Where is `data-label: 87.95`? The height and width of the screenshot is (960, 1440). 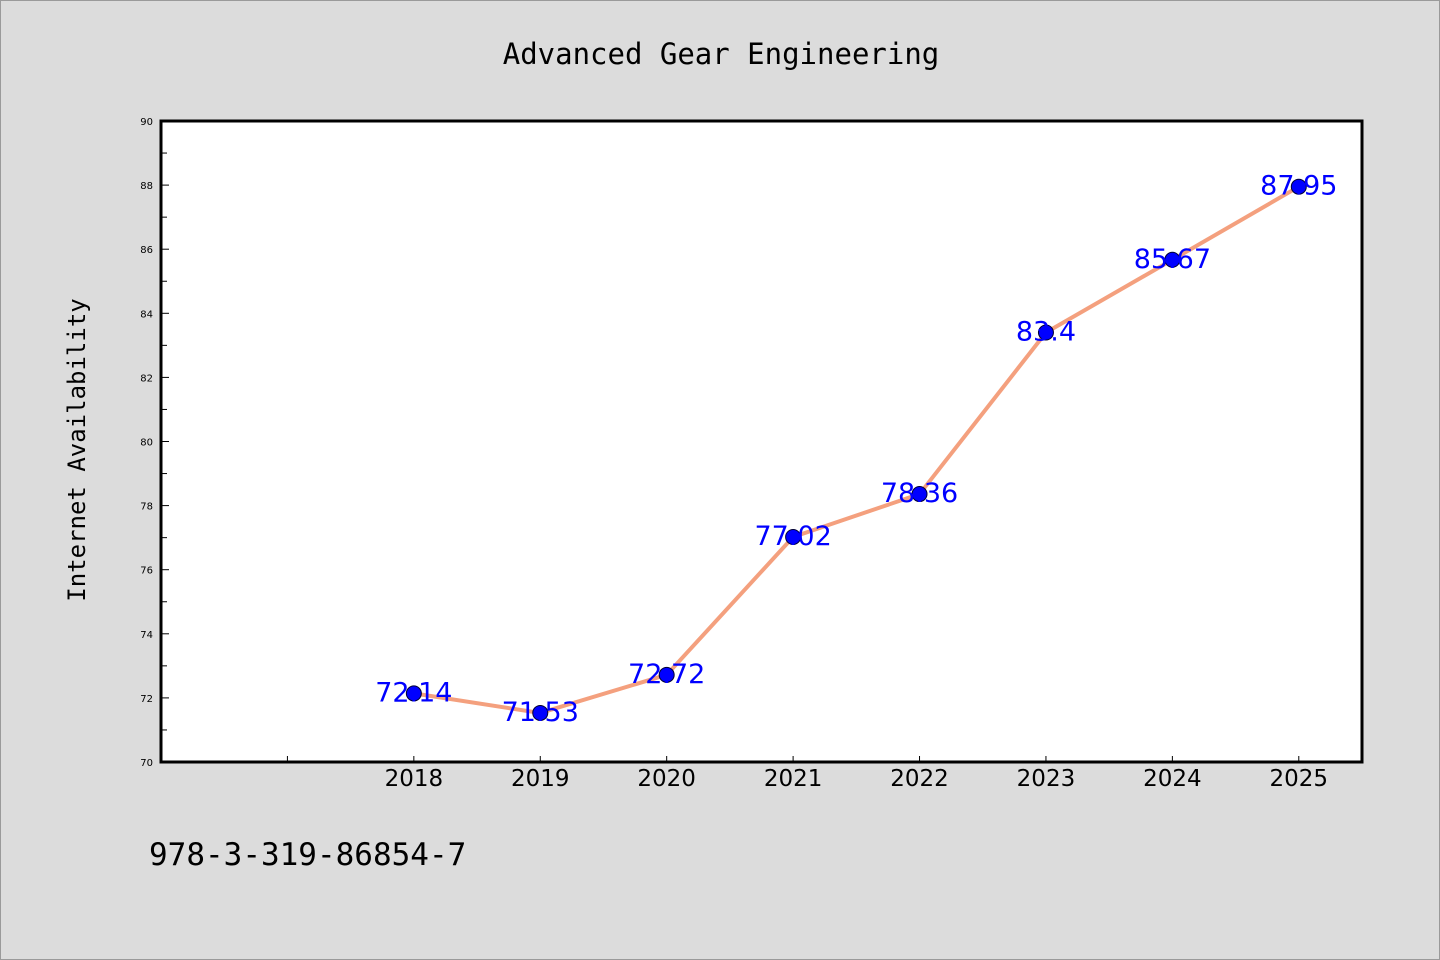
data-label: 87.95 is located at coordinates (1298, 186).